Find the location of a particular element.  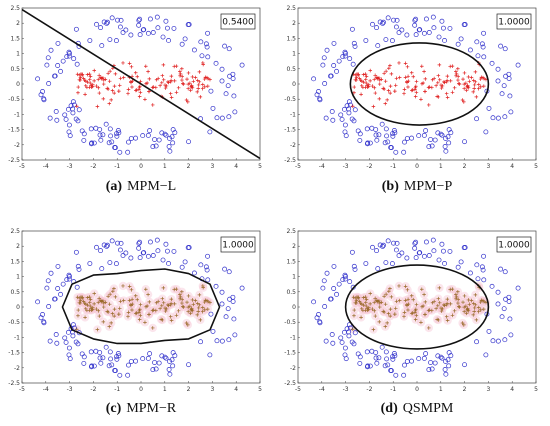

caption-letter: (b) is located at coordinates (390, 186).